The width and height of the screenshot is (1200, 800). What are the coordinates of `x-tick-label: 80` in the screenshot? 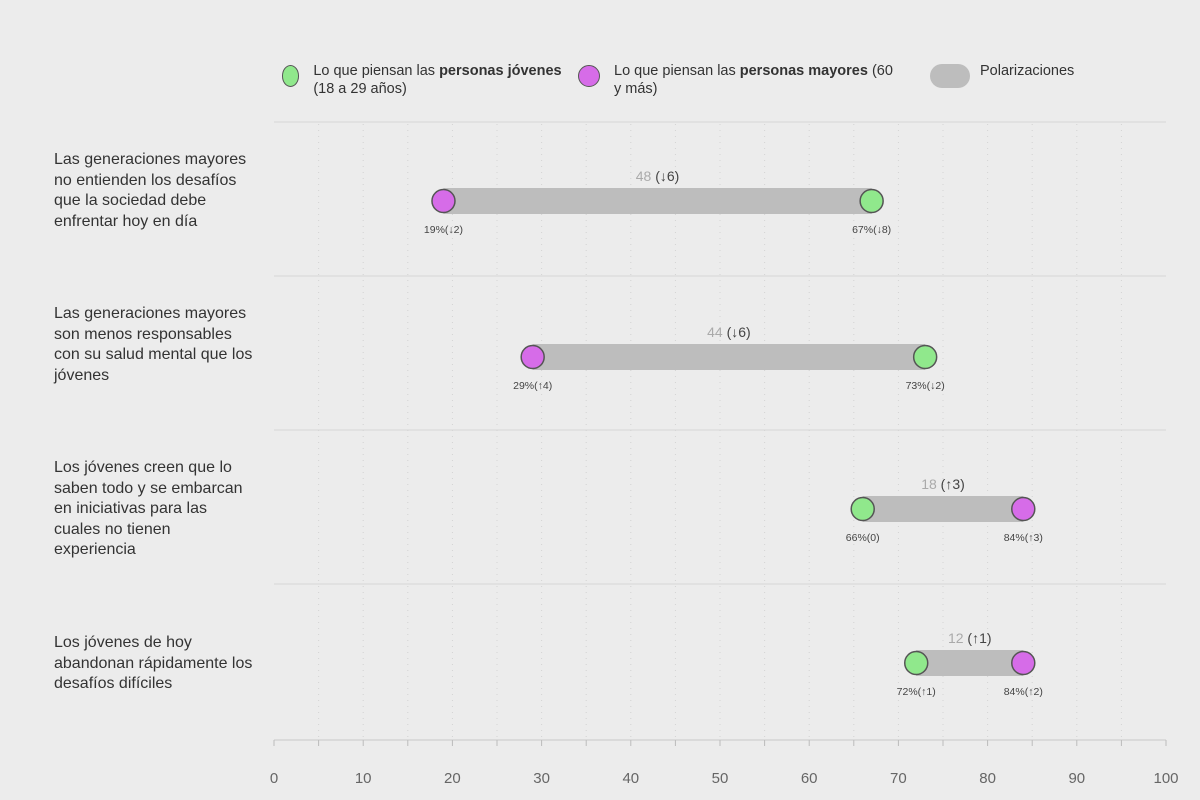 It's located at (987, 778).